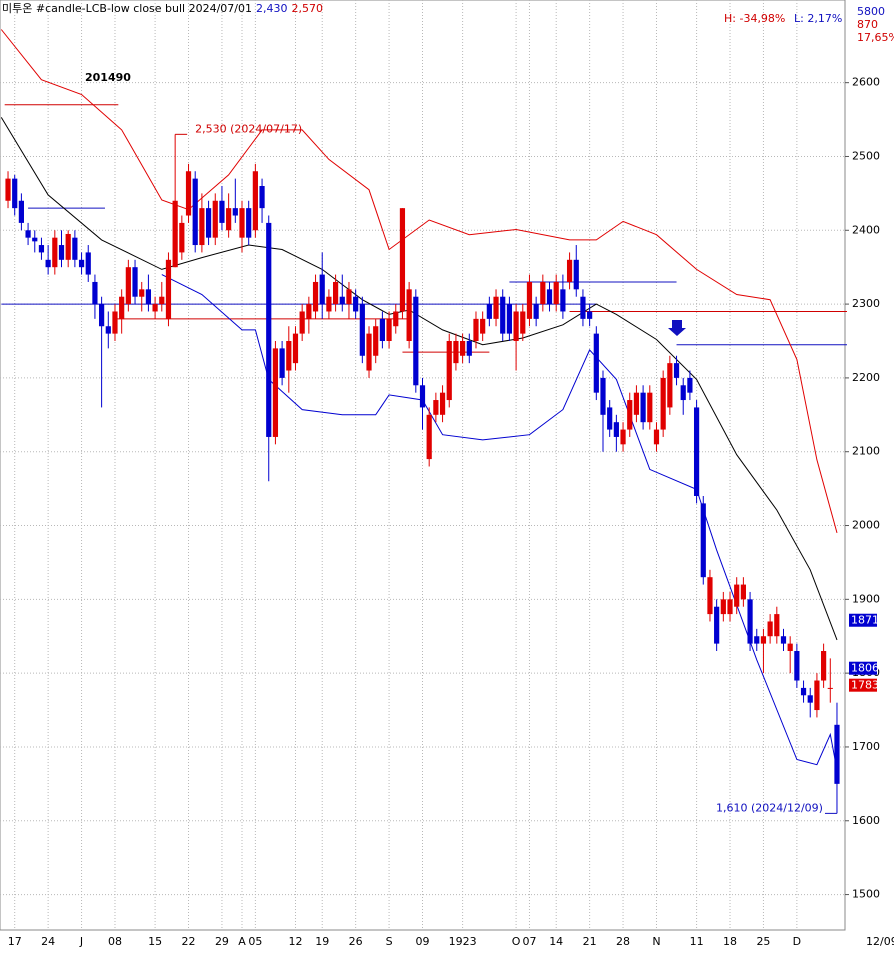 The image size is (894, 955). What do you see at coordinates (867, 24) in the screenshot?
I see `corner-label: 870` at bounding box center [867, 24].